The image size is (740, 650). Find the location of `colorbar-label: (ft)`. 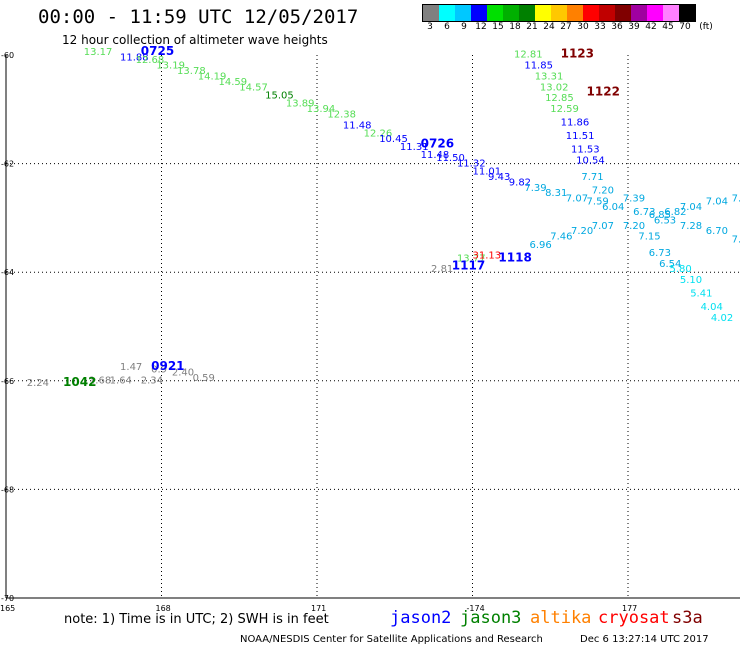

colorbar-label: (ft) is located at coordinates (706, 27).